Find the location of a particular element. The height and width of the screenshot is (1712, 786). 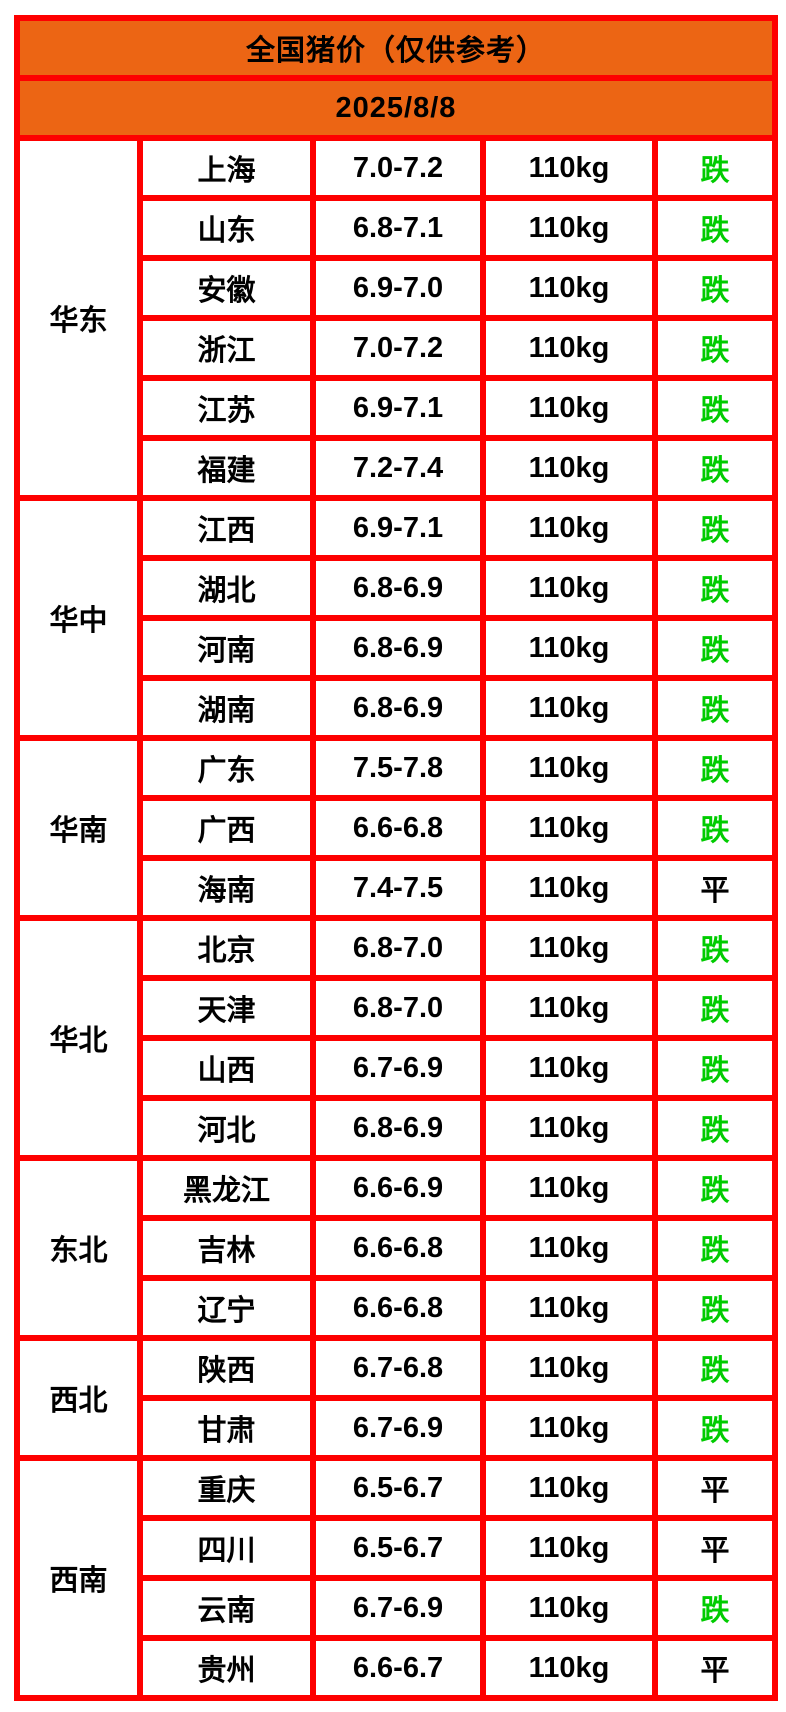

table-row: 云南 6.7-6.9 110kg 跌 is located at coordinates (397, 1608).